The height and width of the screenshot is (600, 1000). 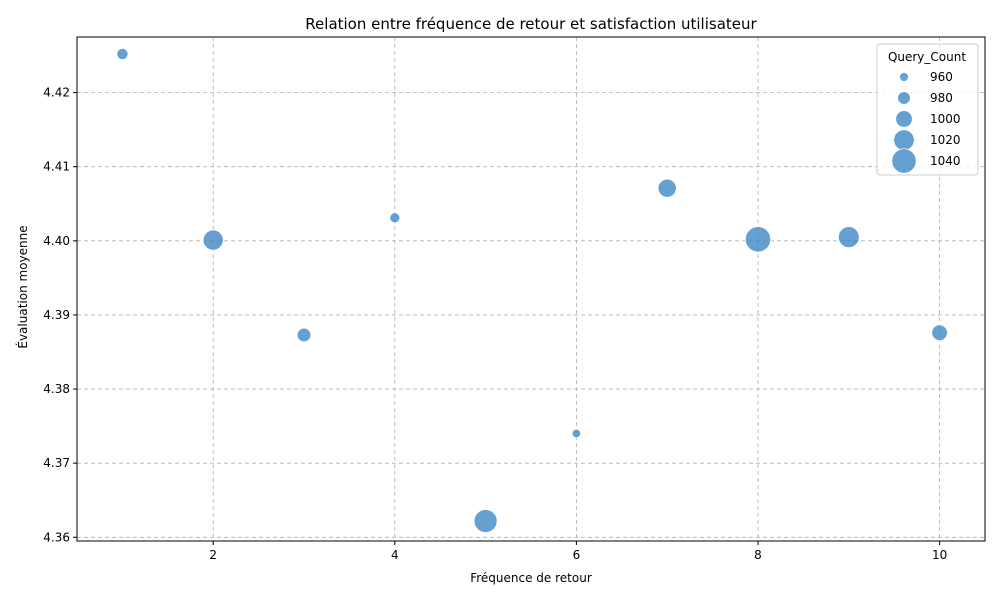 What do you see at coordinates (56, 315) in the screenshot?
I see `y-tick-label: 4.39` at bounding box center [56, 315].